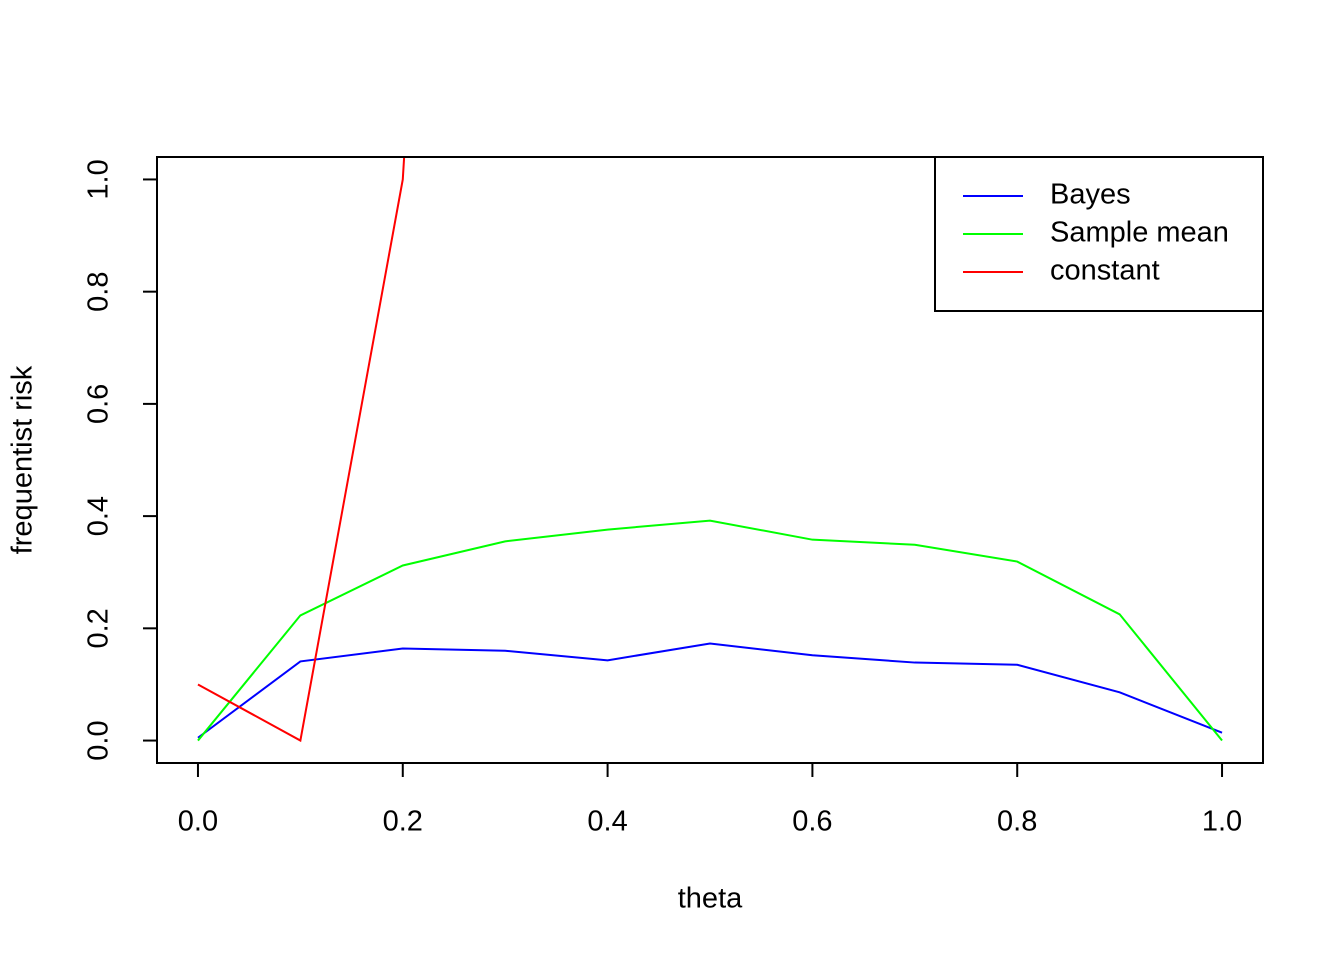 The image size is (1344, 960). I want to click on y-tick-label: 0.2, so click(99, 628).